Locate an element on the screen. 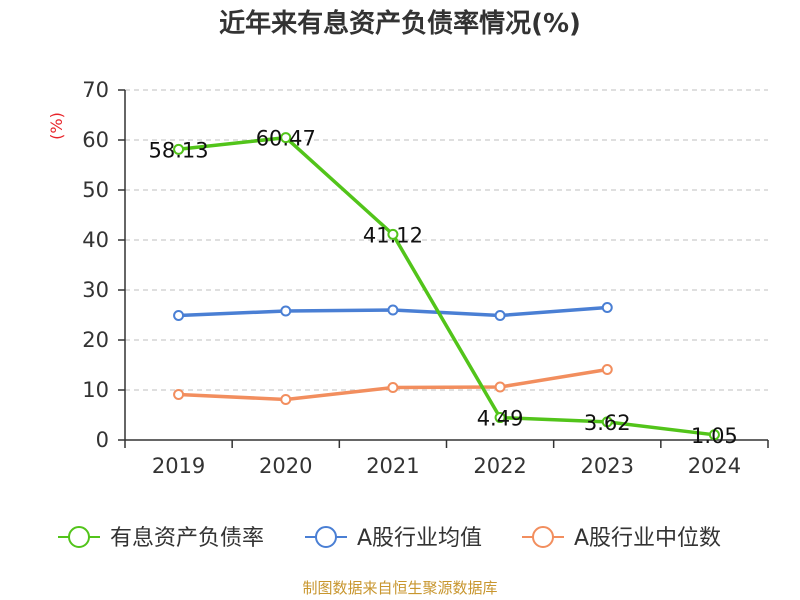 The width and height of the screenshot is (800, 600). y-tick-label: 40 is located at coordinates (95, 240).